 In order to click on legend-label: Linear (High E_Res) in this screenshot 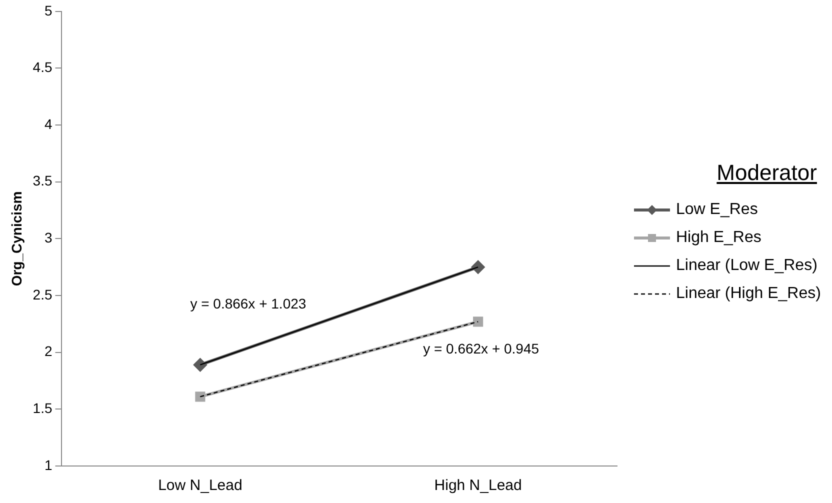, I will do `click(748, 294)`.